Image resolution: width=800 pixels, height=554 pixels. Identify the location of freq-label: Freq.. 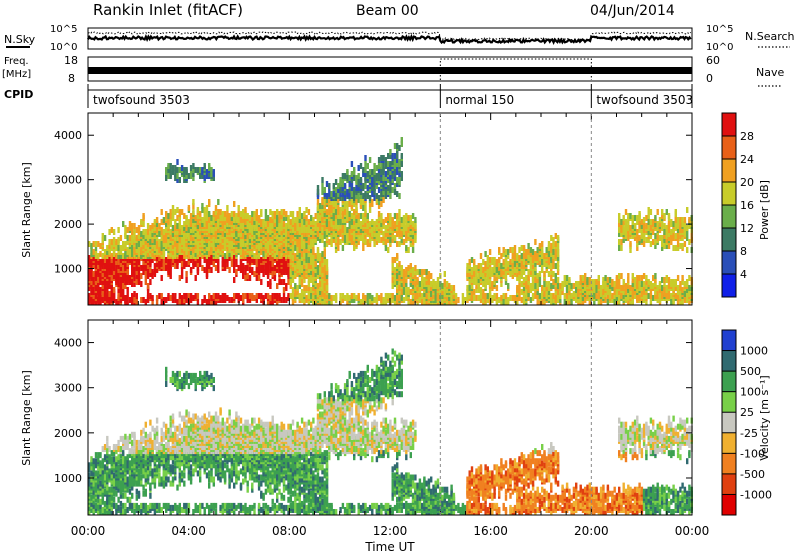
(16, 61).